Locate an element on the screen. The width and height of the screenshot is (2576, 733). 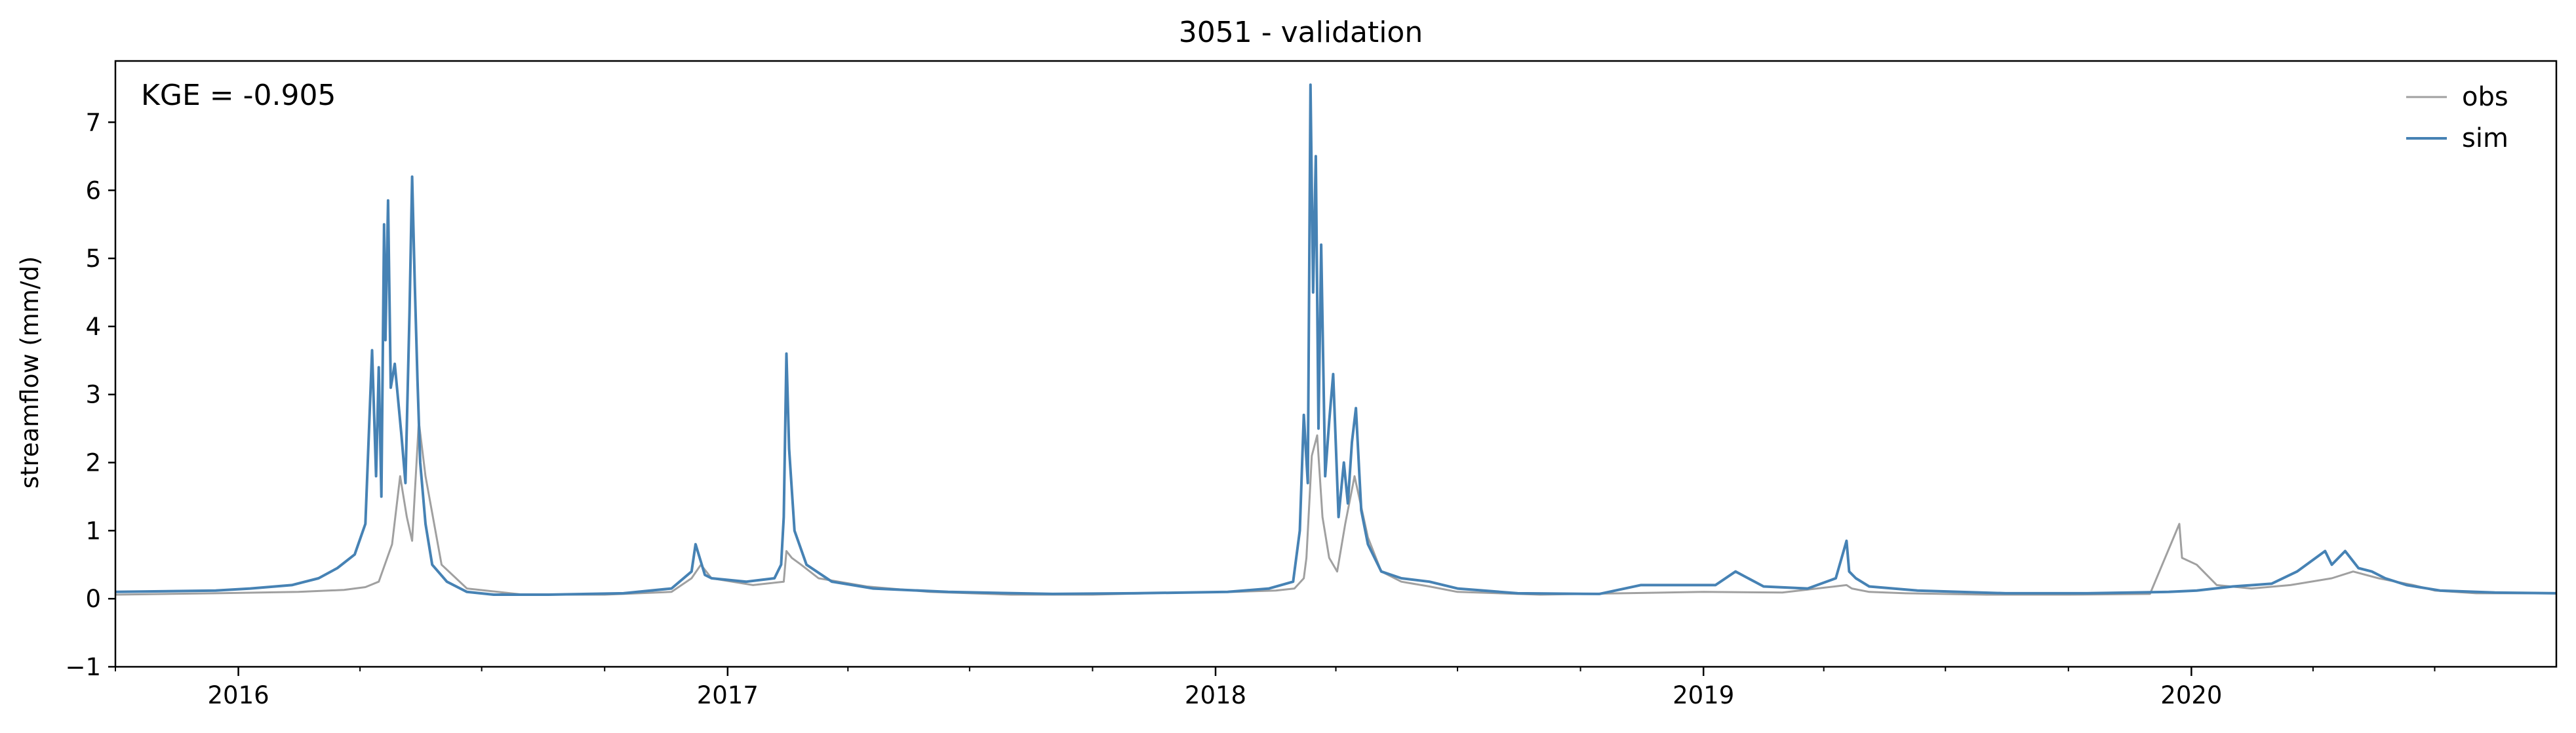
y-tick-label: 4 is located at coordinates (93, 327).